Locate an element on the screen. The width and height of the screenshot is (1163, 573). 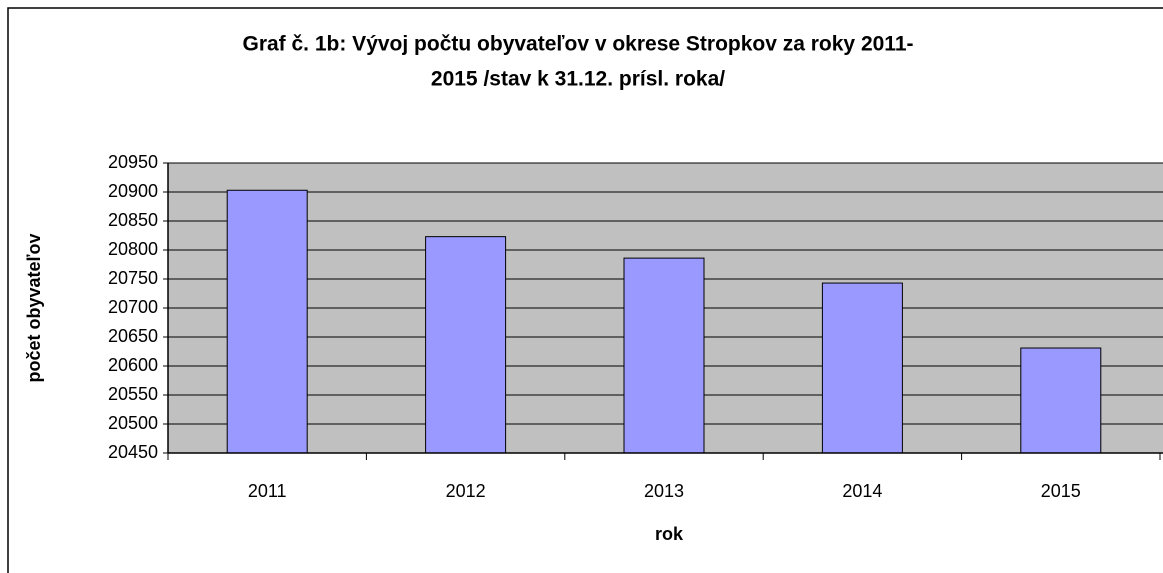
y-tick-label: 20900 is located at coordinates (133, 191).